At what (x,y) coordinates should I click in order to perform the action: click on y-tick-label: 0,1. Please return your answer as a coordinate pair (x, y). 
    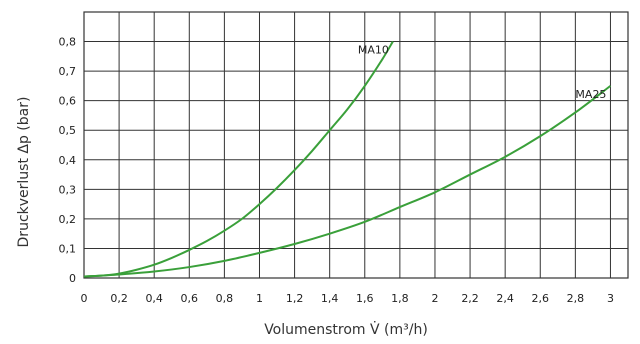
    Looking at the image, I should click on (68, 248).